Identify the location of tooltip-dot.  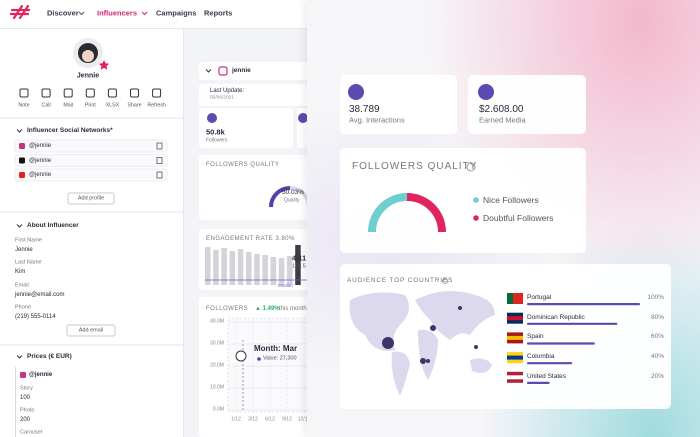
(259, 359).